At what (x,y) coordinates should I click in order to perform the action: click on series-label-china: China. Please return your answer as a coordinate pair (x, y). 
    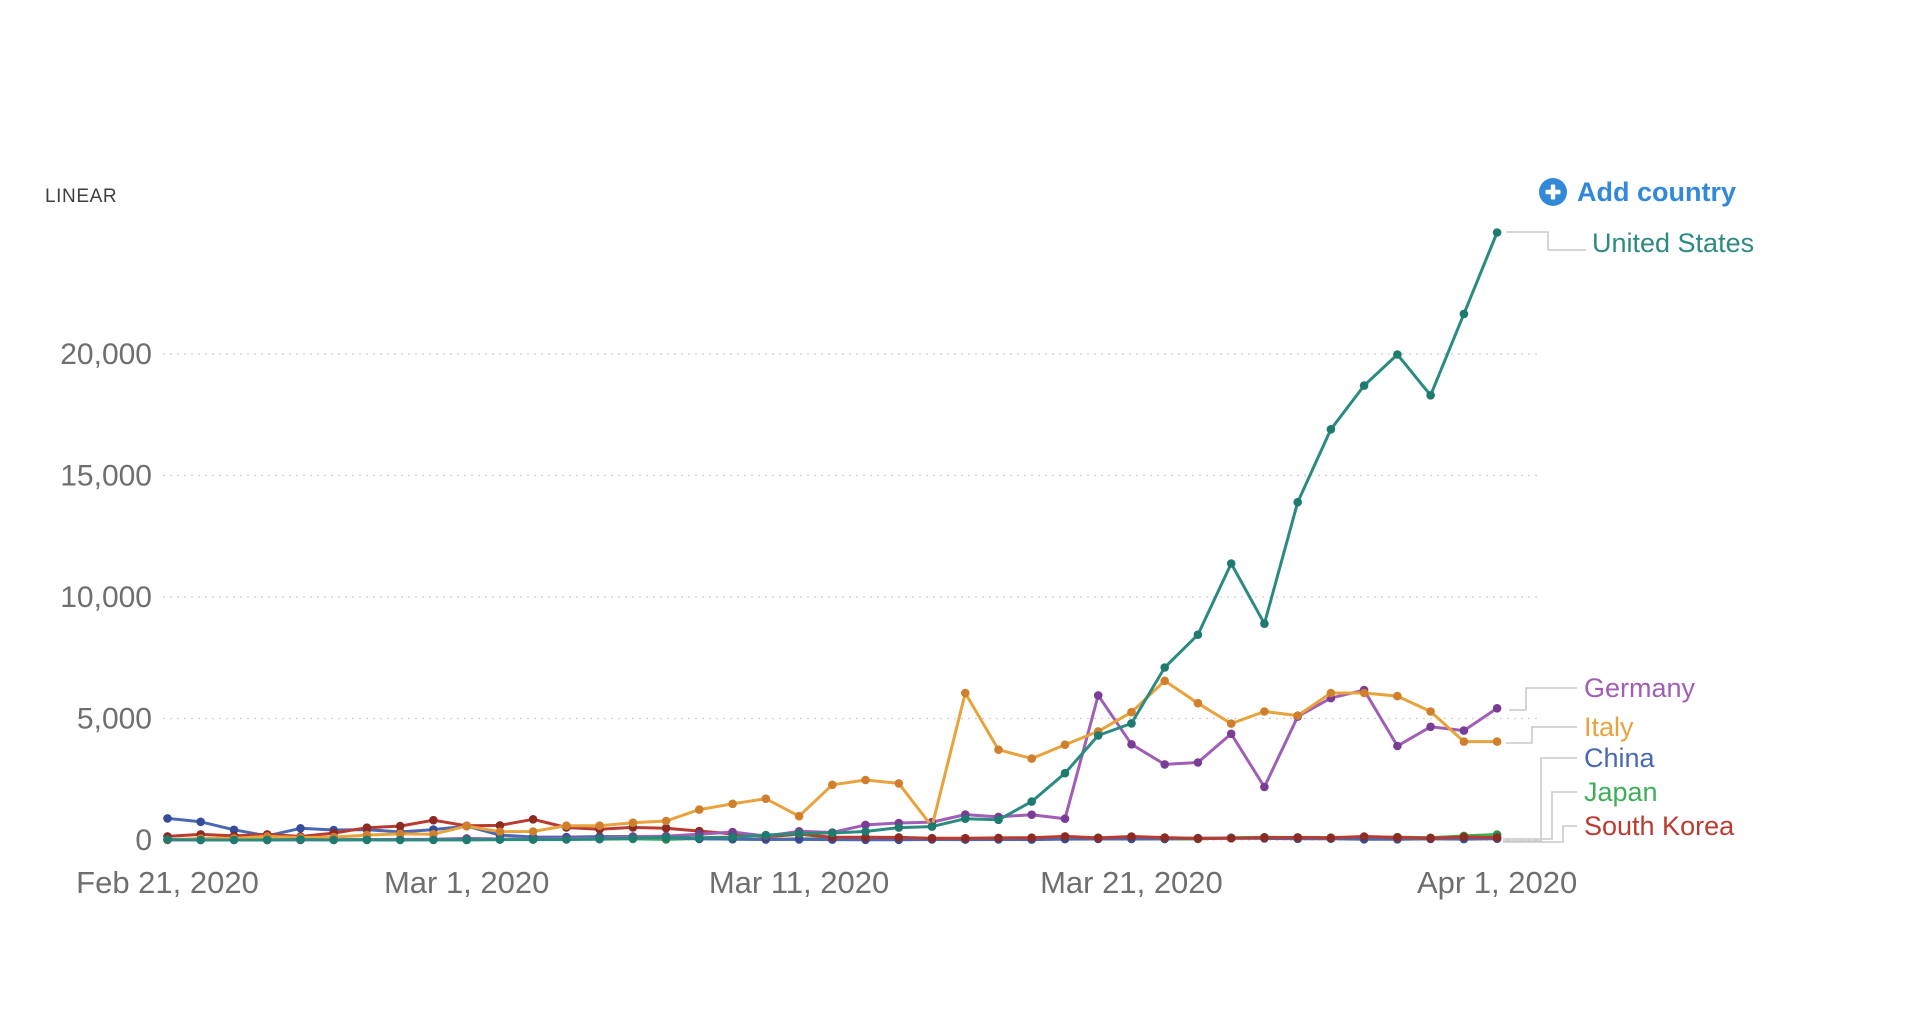
    Looking at the image, I should click on (1620, 758).